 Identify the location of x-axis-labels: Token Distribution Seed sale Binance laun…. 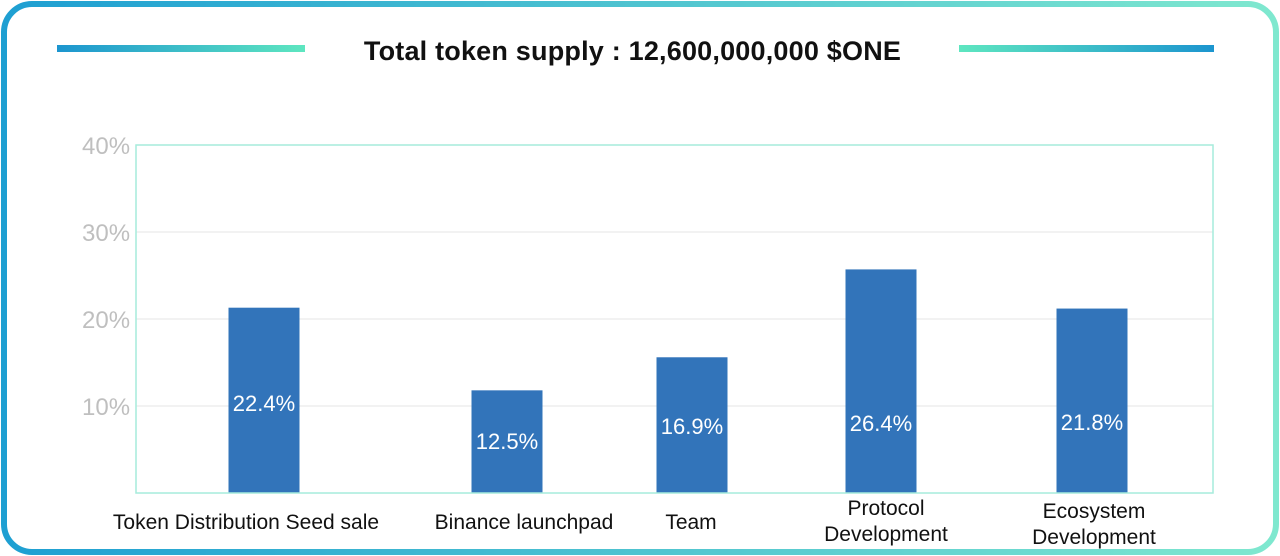
(634, 523).